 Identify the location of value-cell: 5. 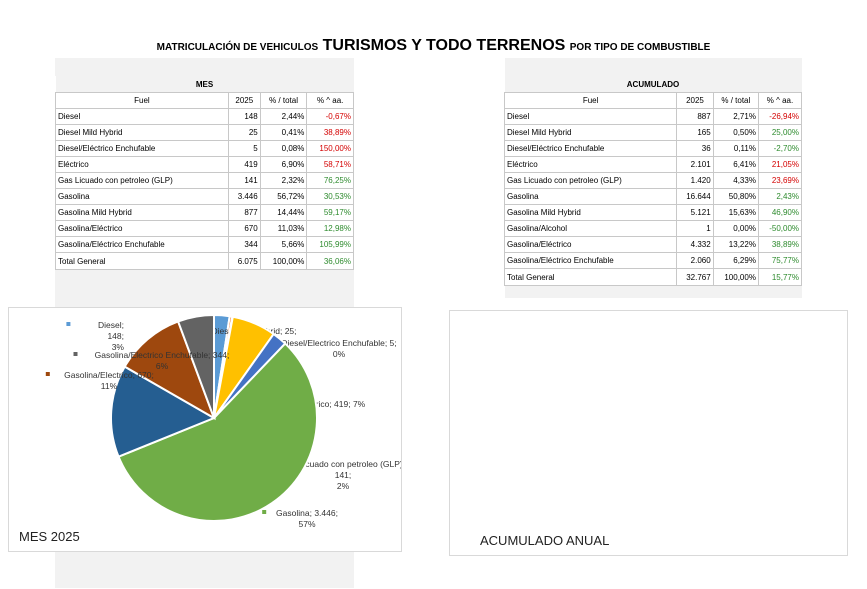
(244, 148).